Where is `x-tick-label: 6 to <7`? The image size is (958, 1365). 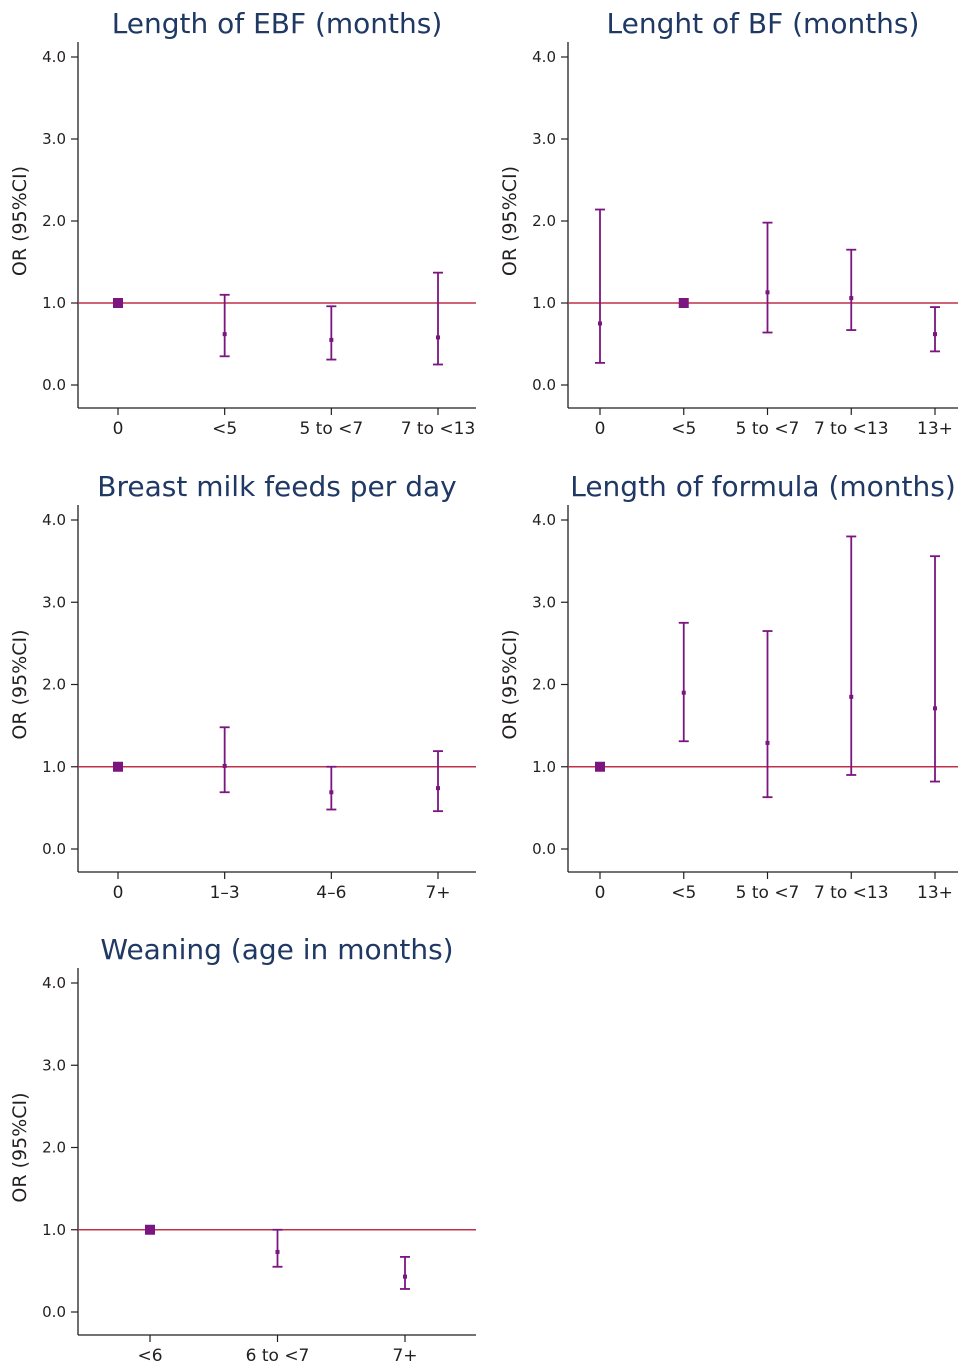
x-tick-label: 6 to <7 is located at coordinates (278, 1355).